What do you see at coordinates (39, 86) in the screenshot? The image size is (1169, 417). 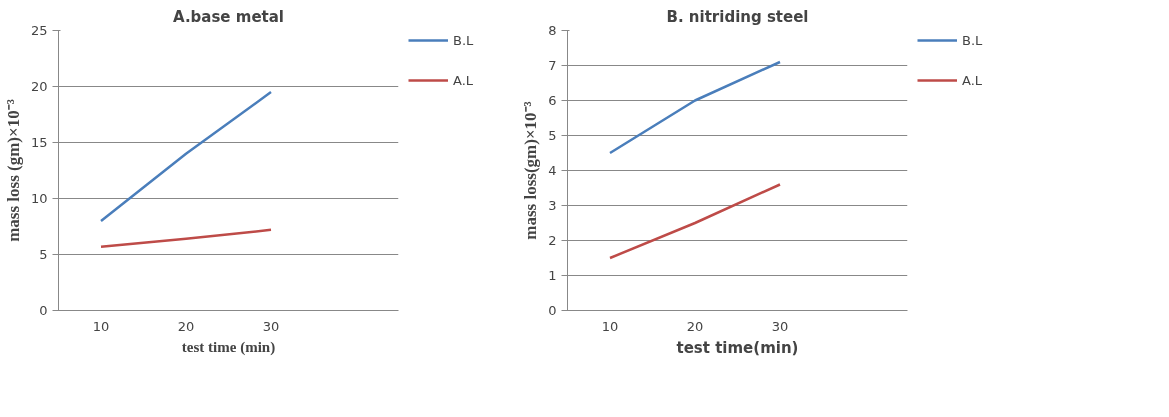 I see `y-tick-label: 20` at bounding box center [39, 86].